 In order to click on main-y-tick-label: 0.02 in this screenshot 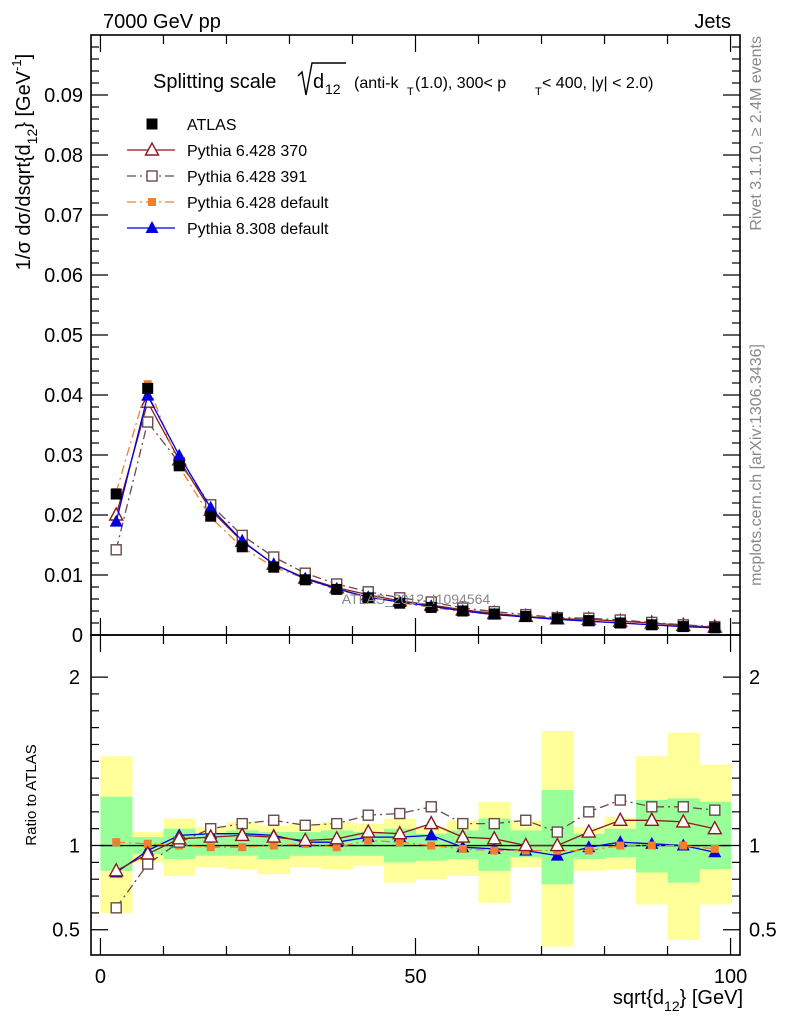, I will do `click(63, 516)`.